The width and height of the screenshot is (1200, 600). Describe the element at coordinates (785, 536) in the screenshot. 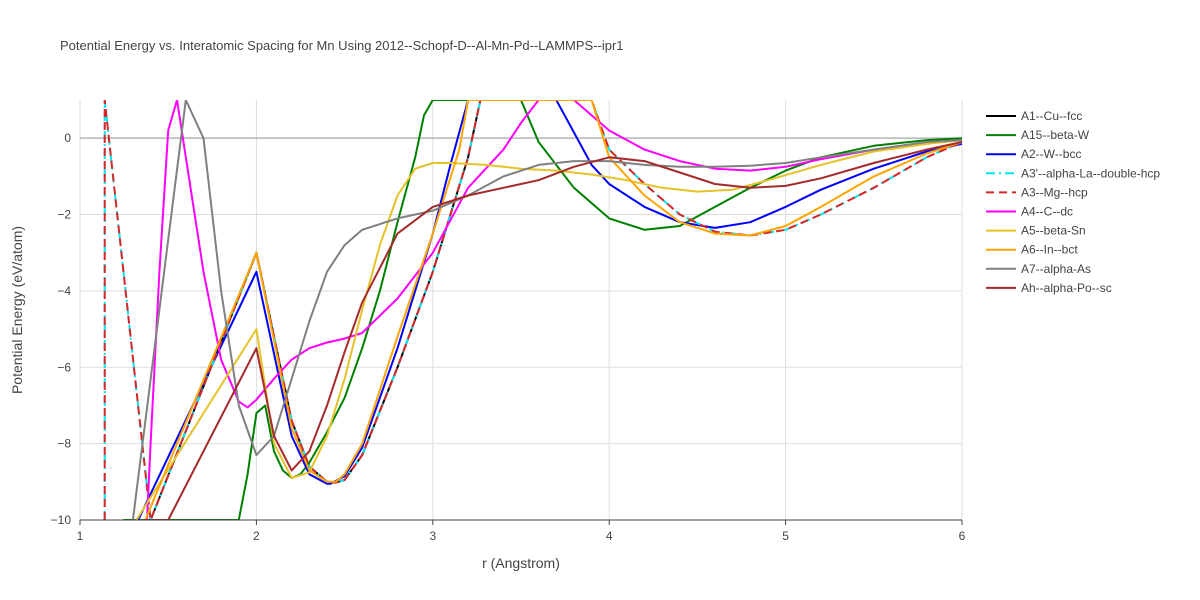

I see `x-tick-label: 5` at that location.